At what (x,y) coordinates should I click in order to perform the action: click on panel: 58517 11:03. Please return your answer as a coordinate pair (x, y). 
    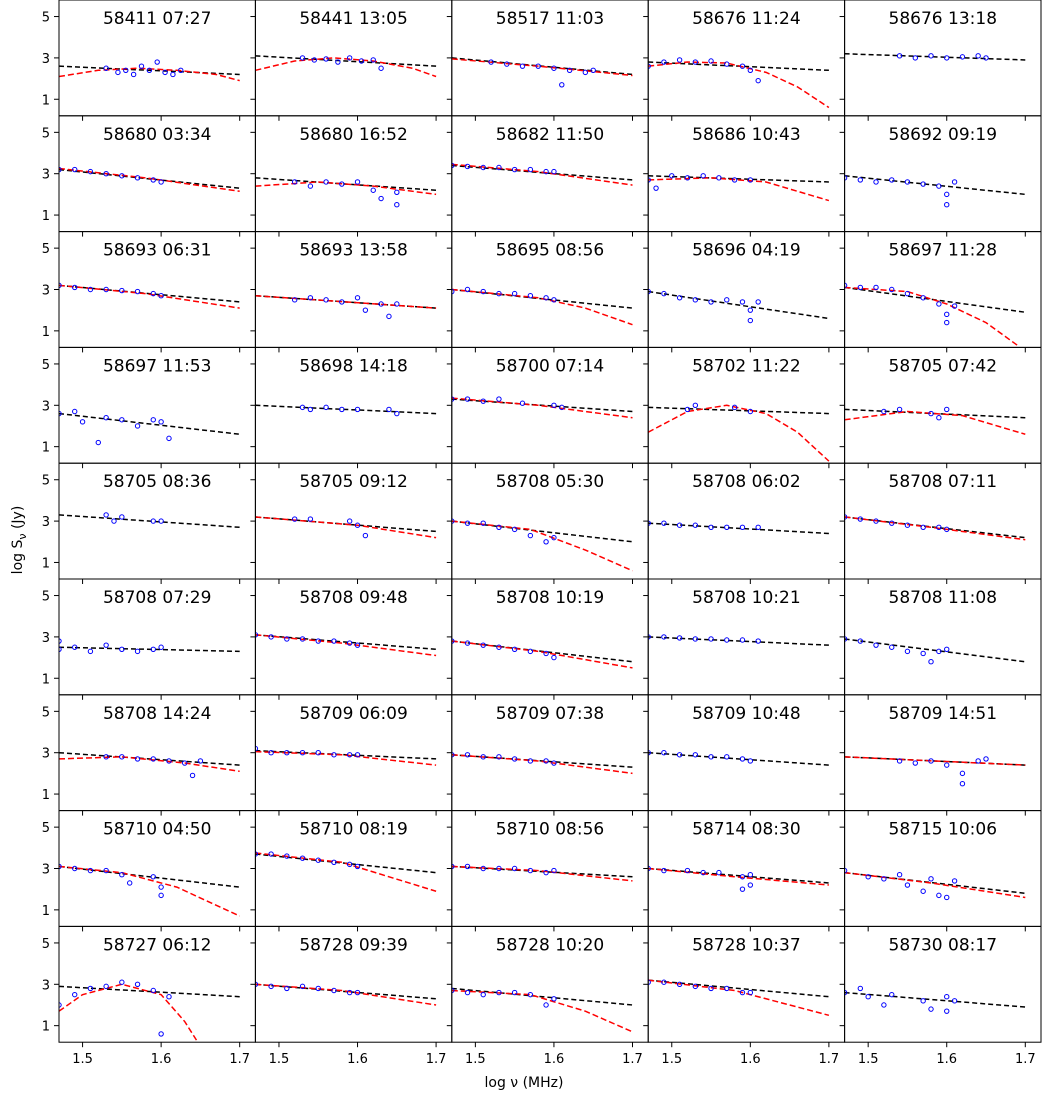
    Looking at the image, I should click on (547, 60).